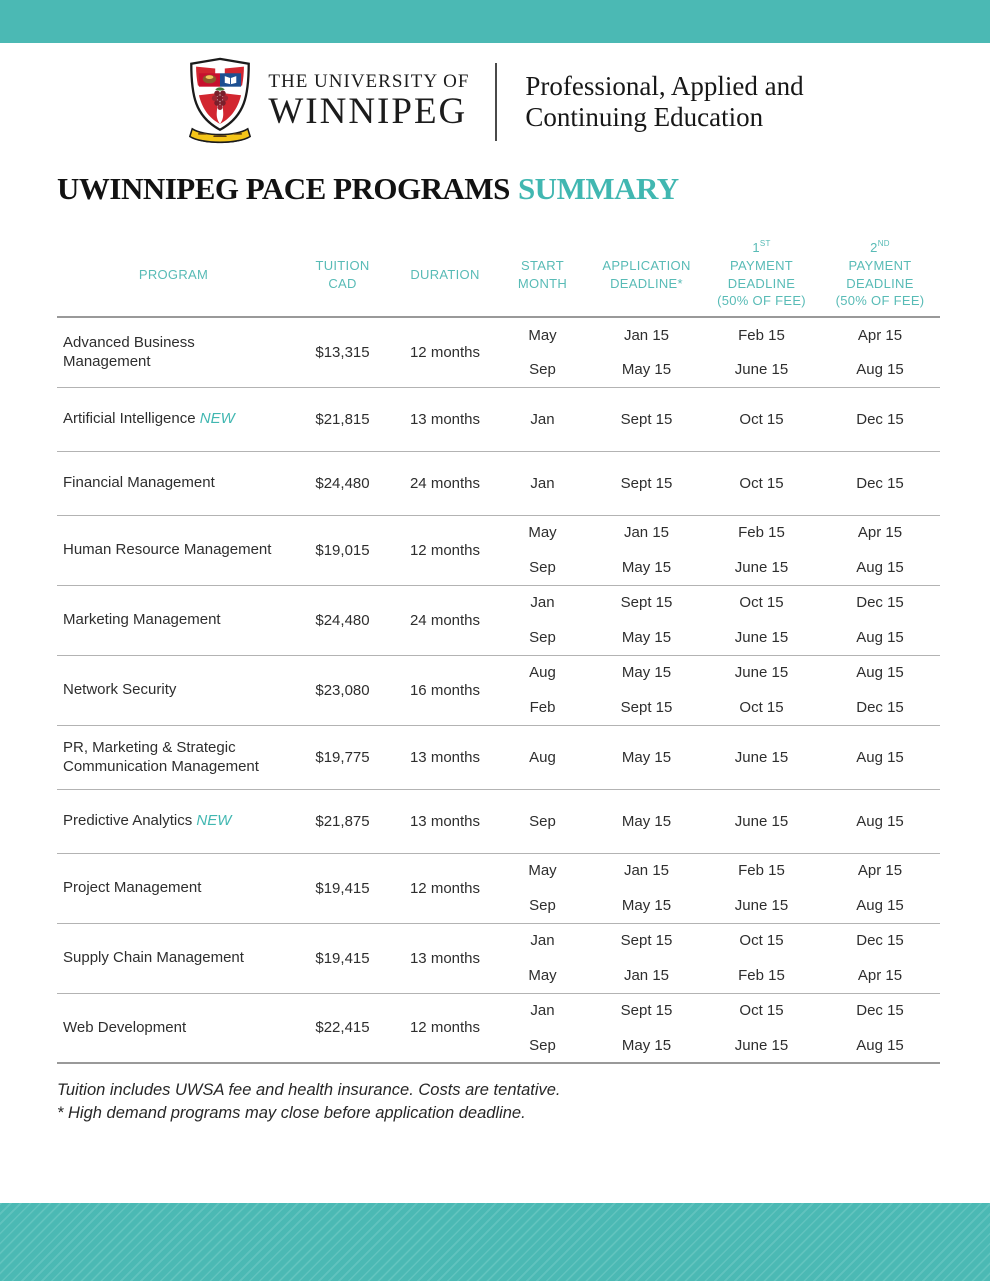 This screenshot has width=990, height=1281. I want to click on col-header-duration-label: DURATION, so click(445, 274).